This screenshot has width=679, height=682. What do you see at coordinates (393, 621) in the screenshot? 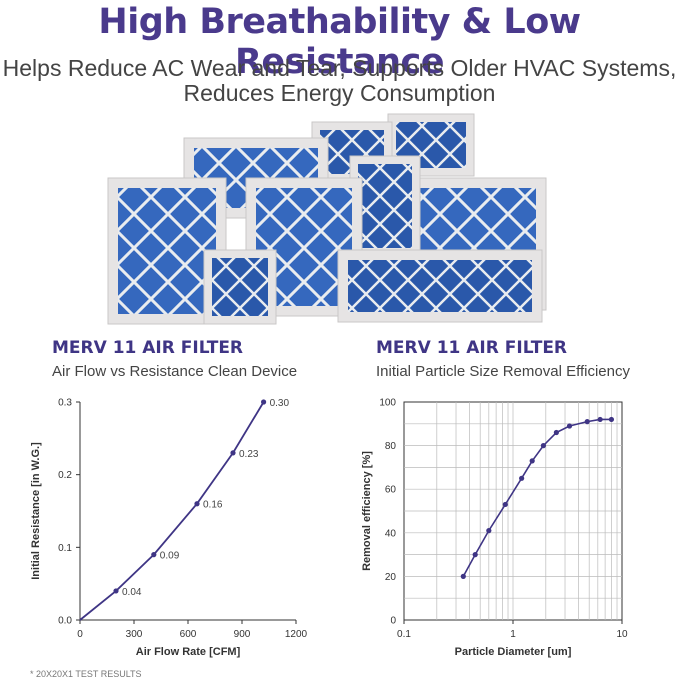
I see `right-y-tick-label: 0` at bounding box center [393, 621].